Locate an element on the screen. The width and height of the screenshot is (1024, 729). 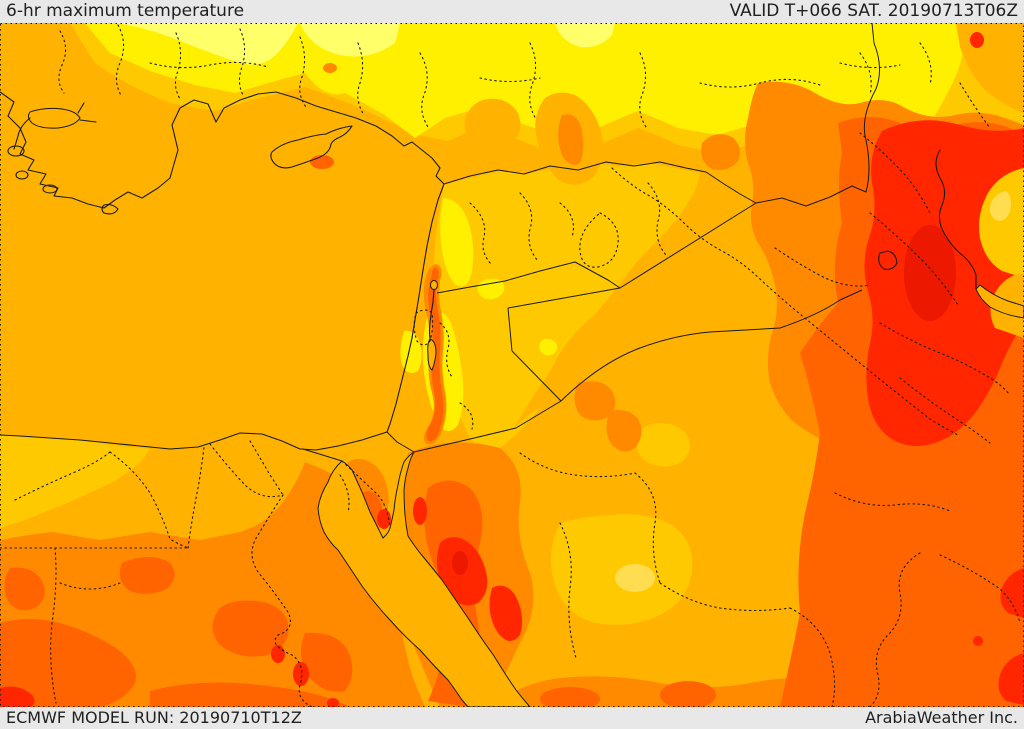
island-samos is located at coordinates (50, 189).